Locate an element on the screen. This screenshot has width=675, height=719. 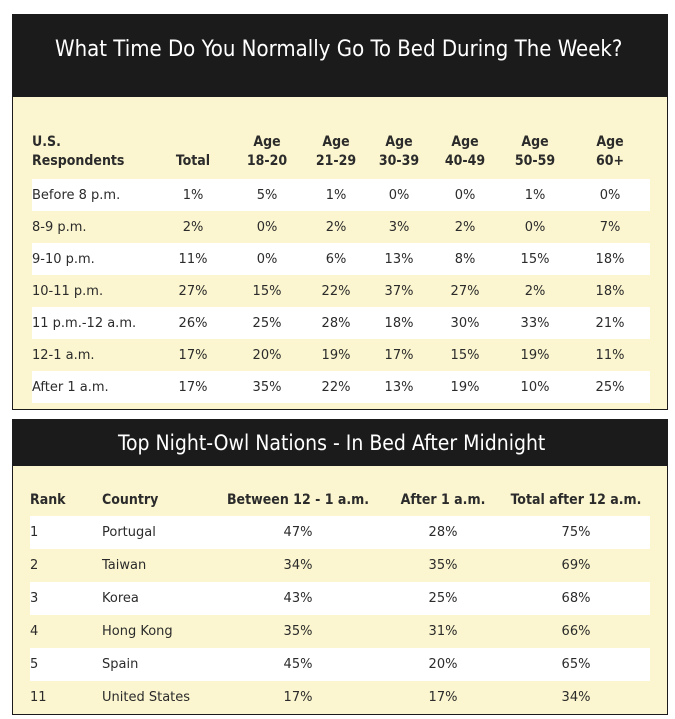
column-header: Age 60+ is located at coordinates (610, 151).